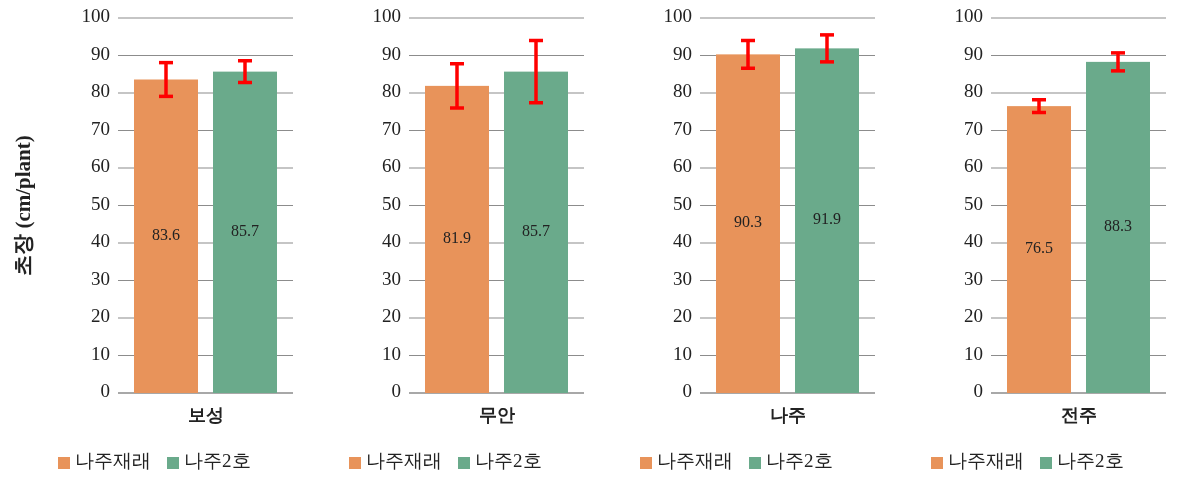  What do you see at coordinates (1039, 248) in the screenshot?
I see `data-label: 76.5` at bounding box center [1039, 248].